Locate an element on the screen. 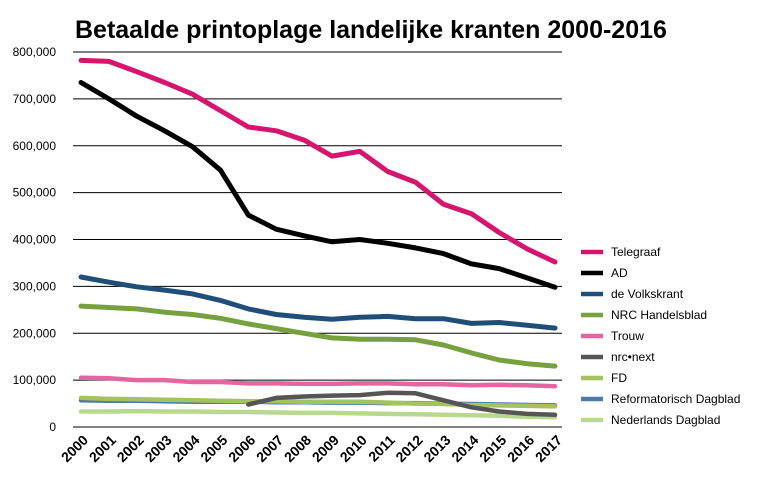 This screenshot has height=480, width=768. x-tick-label: 2007 is located at coordinates (269, 448).